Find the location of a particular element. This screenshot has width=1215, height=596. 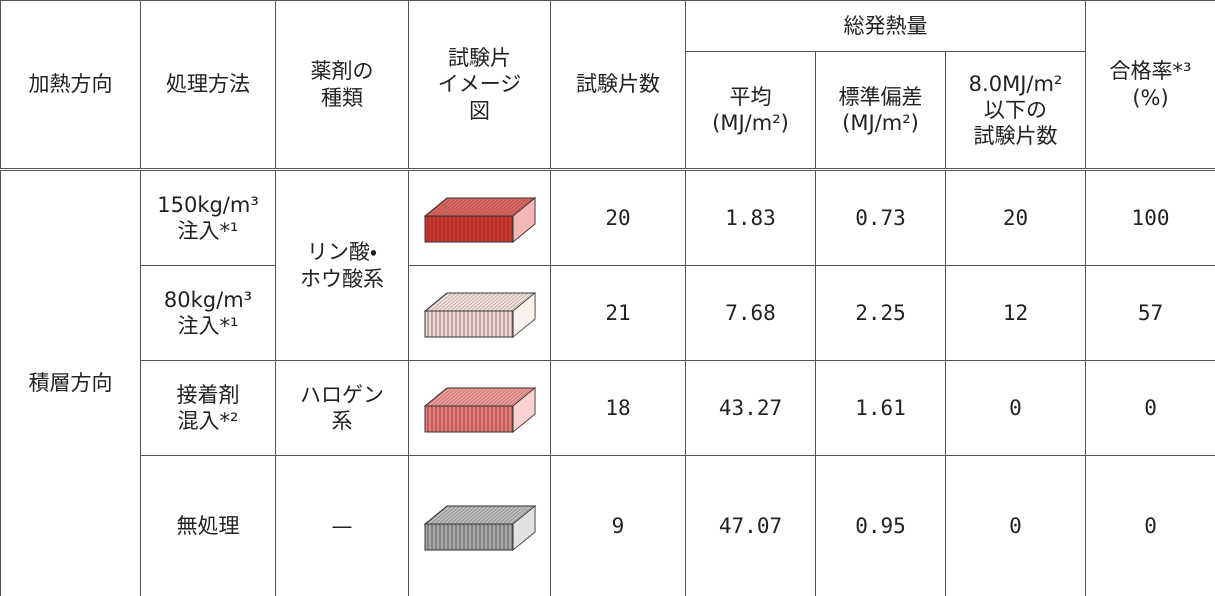

cell-text: 積層方向 is located at coordinates (71, 383).